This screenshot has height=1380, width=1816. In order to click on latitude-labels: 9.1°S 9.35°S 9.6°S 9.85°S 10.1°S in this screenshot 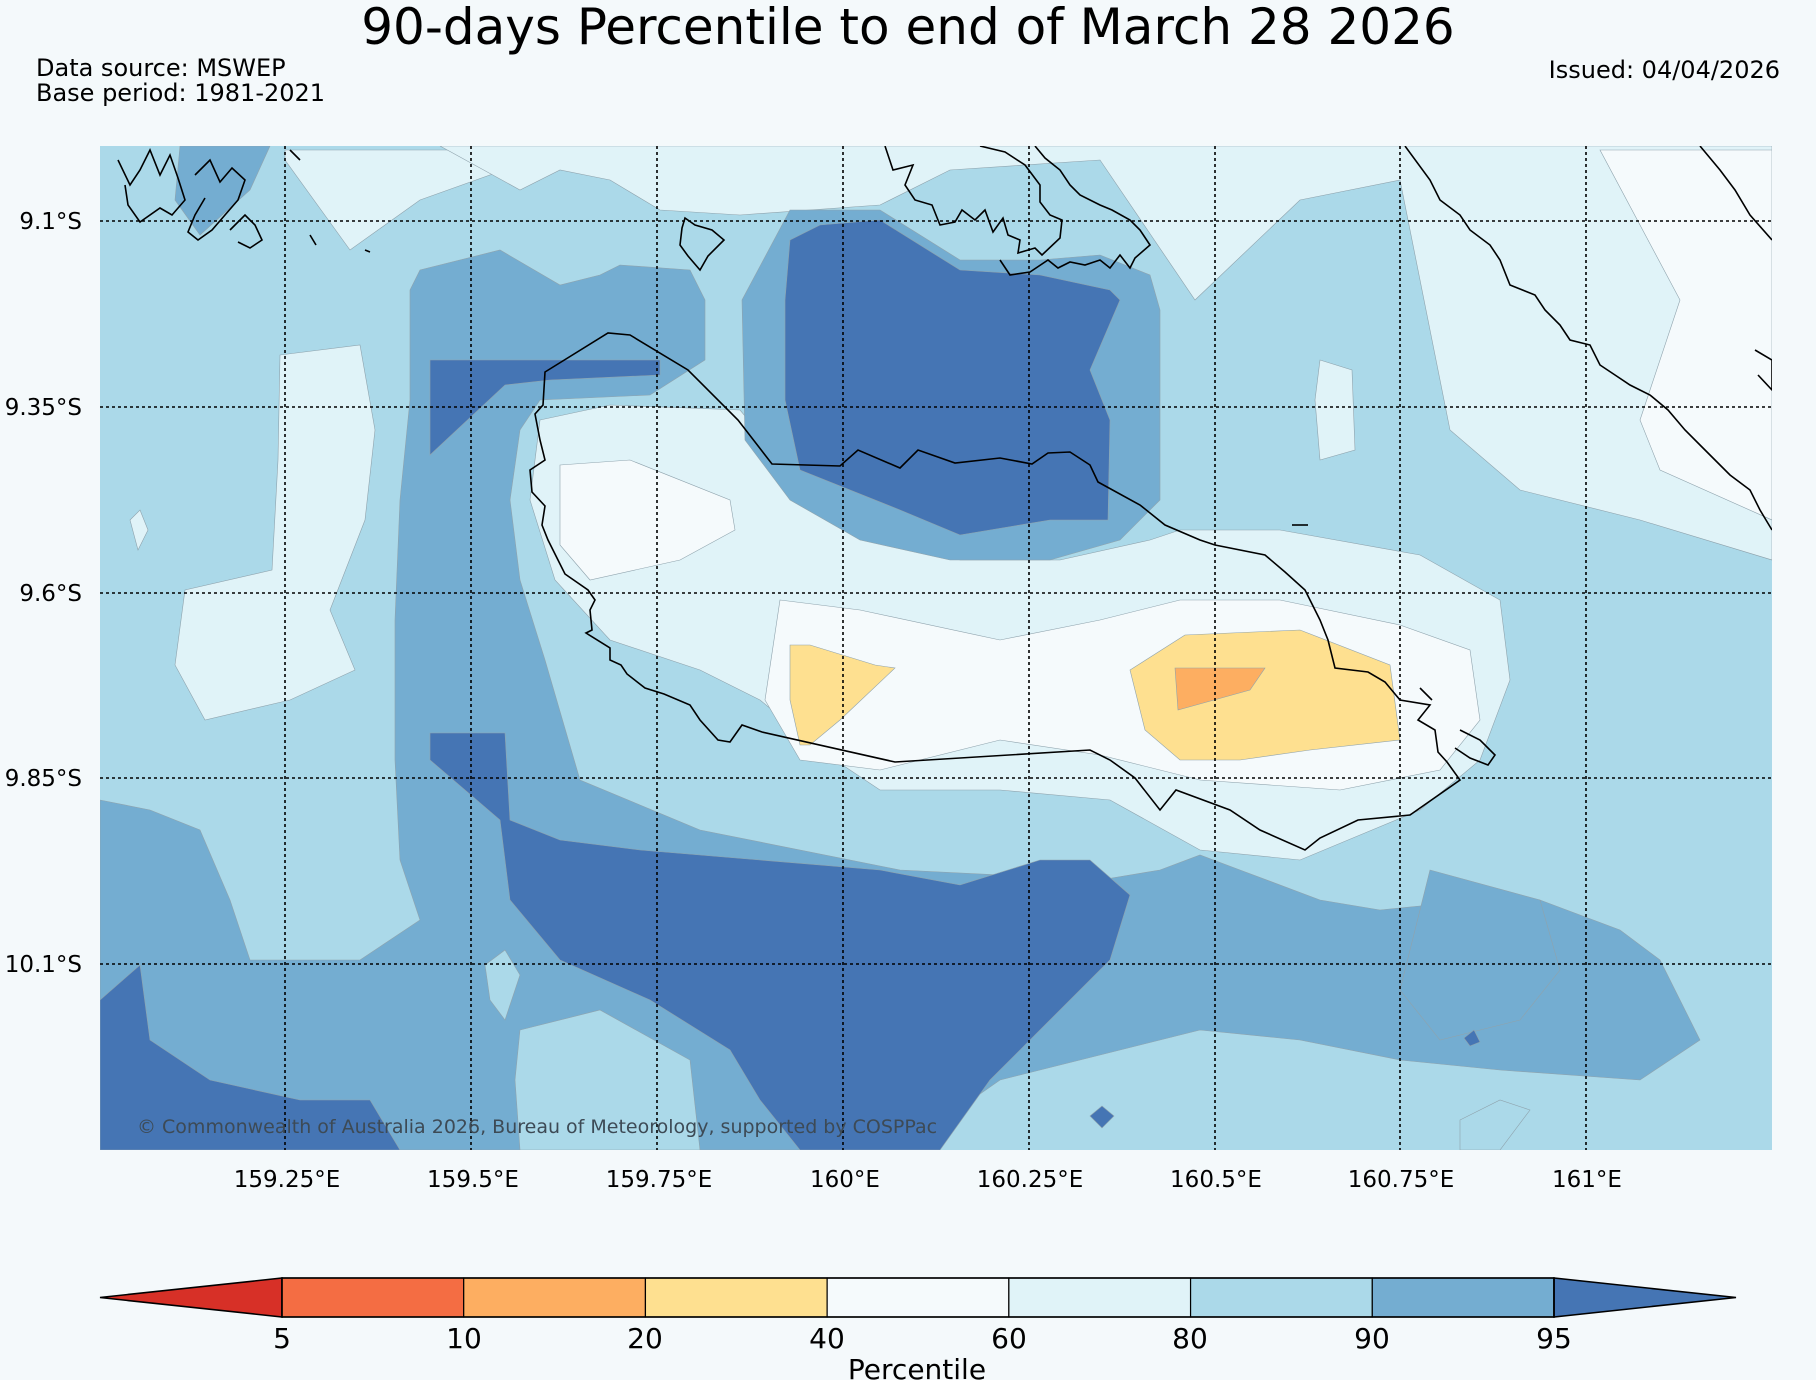, I will do `click(43, 593)`.